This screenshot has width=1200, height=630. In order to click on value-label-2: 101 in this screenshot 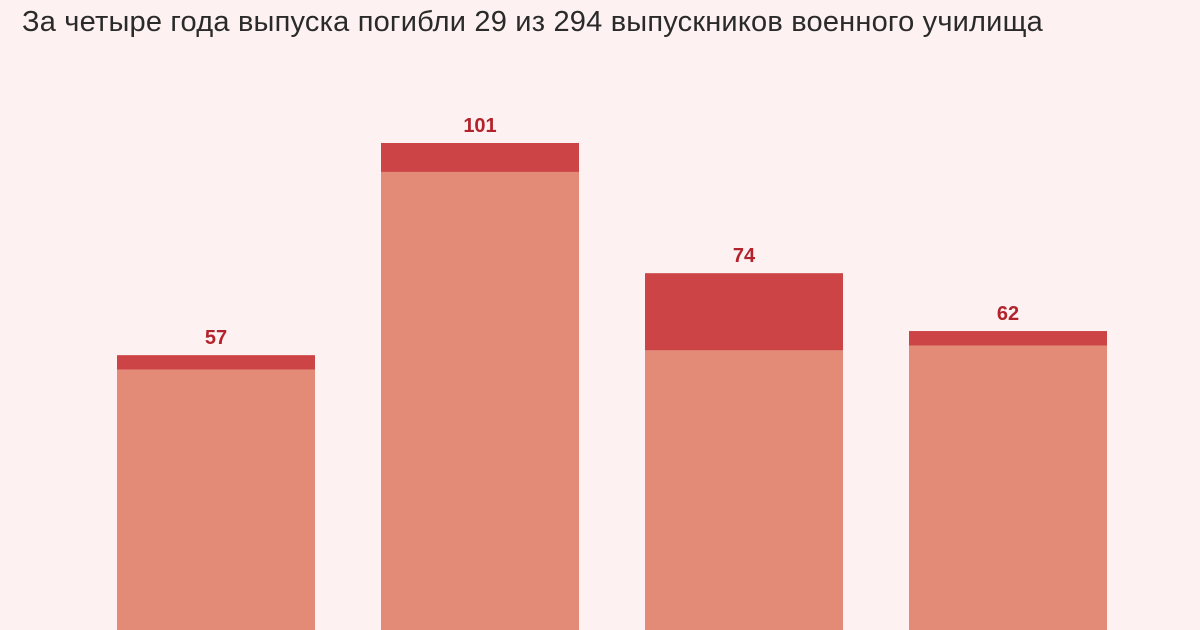, I will do `click(479, 126)`.